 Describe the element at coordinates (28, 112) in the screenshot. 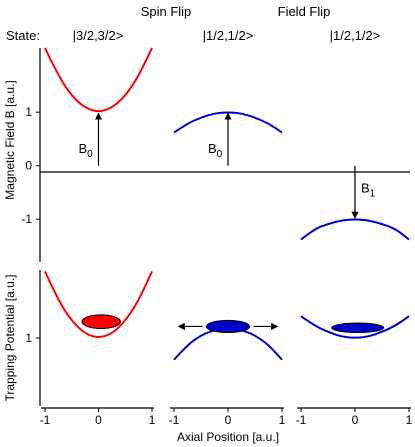

I see `field-ytick-label: 1` at that location.